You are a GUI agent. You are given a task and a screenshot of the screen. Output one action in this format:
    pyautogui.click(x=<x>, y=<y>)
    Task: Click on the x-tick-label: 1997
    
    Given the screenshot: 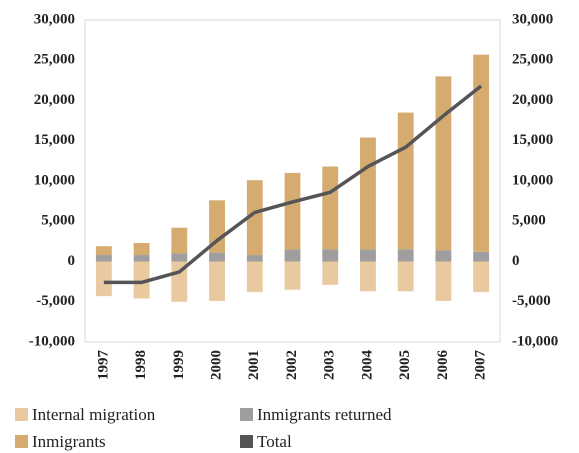 What is the action you would take?
    pyautogui.click(x=103, y=365)
    